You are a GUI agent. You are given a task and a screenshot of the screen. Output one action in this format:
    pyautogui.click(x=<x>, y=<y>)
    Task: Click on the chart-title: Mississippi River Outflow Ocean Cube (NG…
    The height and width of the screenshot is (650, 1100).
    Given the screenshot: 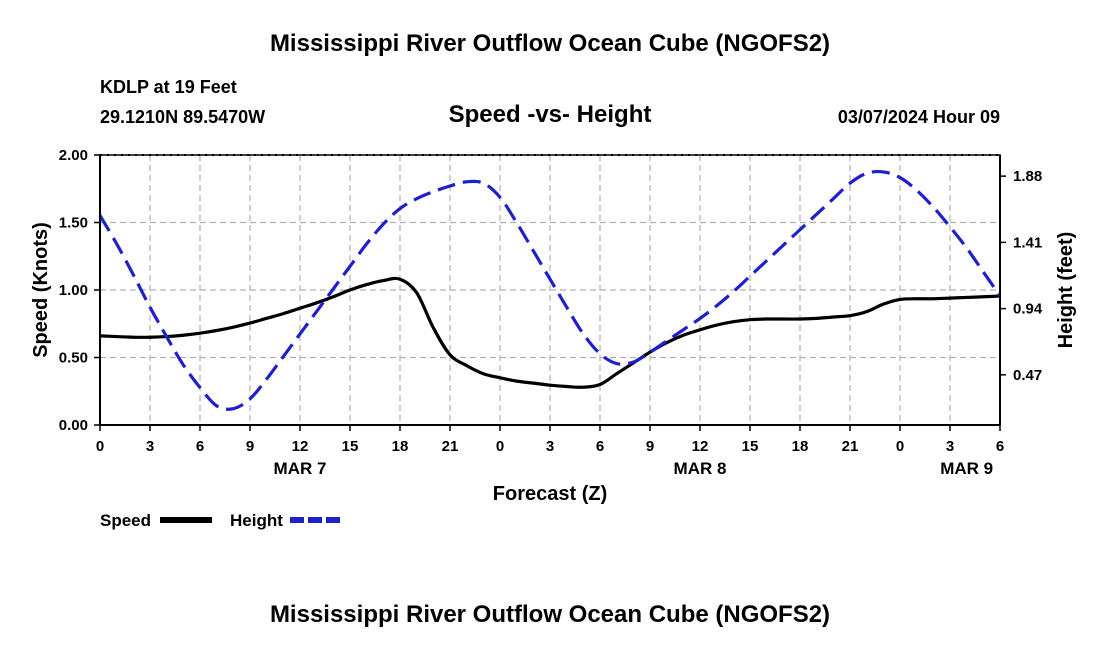 What is the action you would take?
    pyautogui.click(x=550, y=43)
    